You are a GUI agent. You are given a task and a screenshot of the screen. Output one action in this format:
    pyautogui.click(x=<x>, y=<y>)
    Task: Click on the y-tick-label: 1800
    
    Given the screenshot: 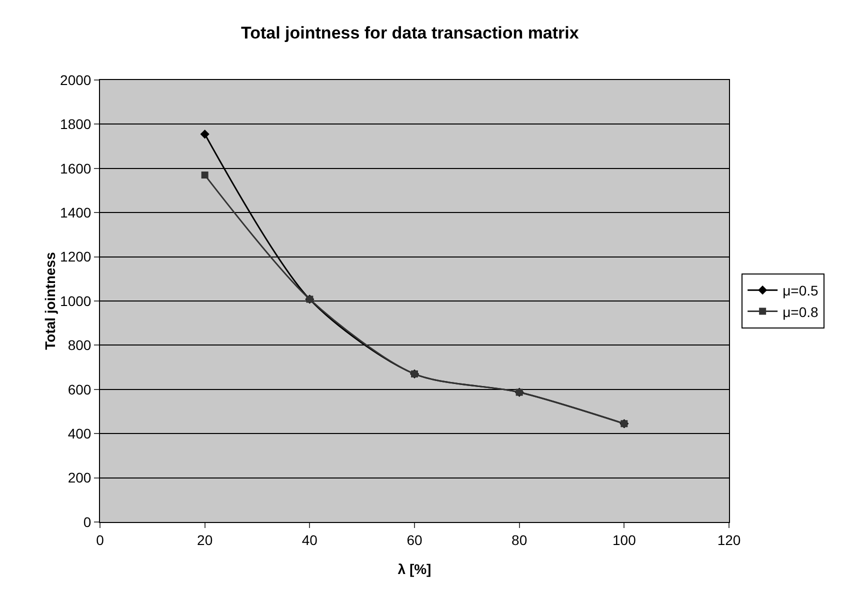 What is the action you would take?
    pyautogui.click(x=76, y=124)
    